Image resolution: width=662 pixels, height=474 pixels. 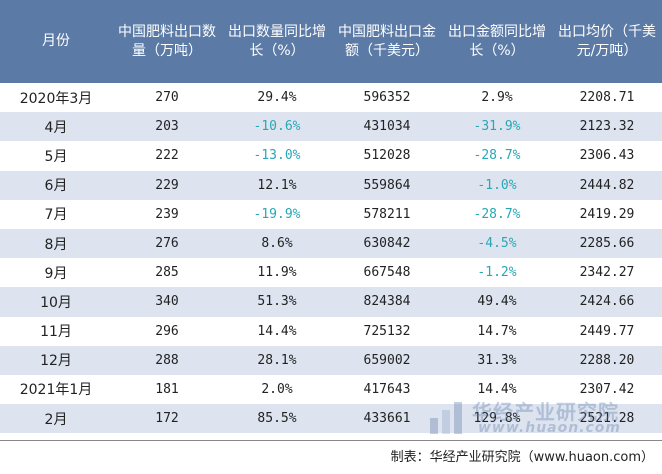 What do you see at coordinates (167, 127) in the screenshot?
I see `cell-export-volume: 203` at bounding box center [167, 127].